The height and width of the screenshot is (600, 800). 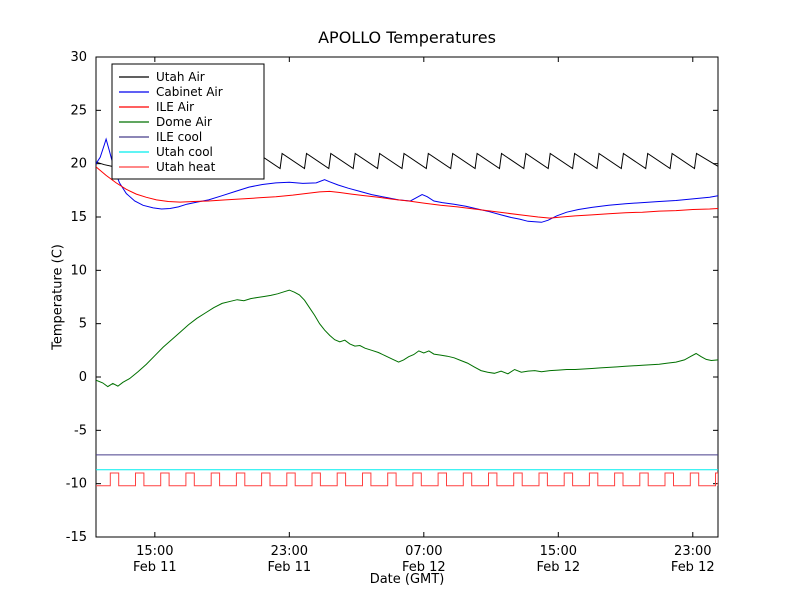 I want to click on y-tick-label: -5, so click(x=80, y=430).